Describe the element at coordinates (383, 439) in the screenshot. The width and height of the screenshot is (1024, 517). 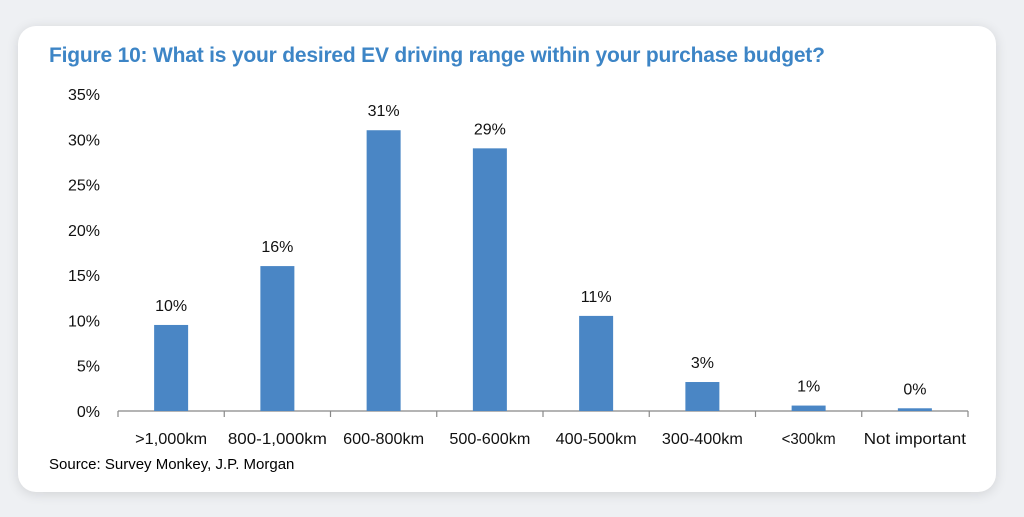
I see `x-tick-label: 600-800km` at that location.